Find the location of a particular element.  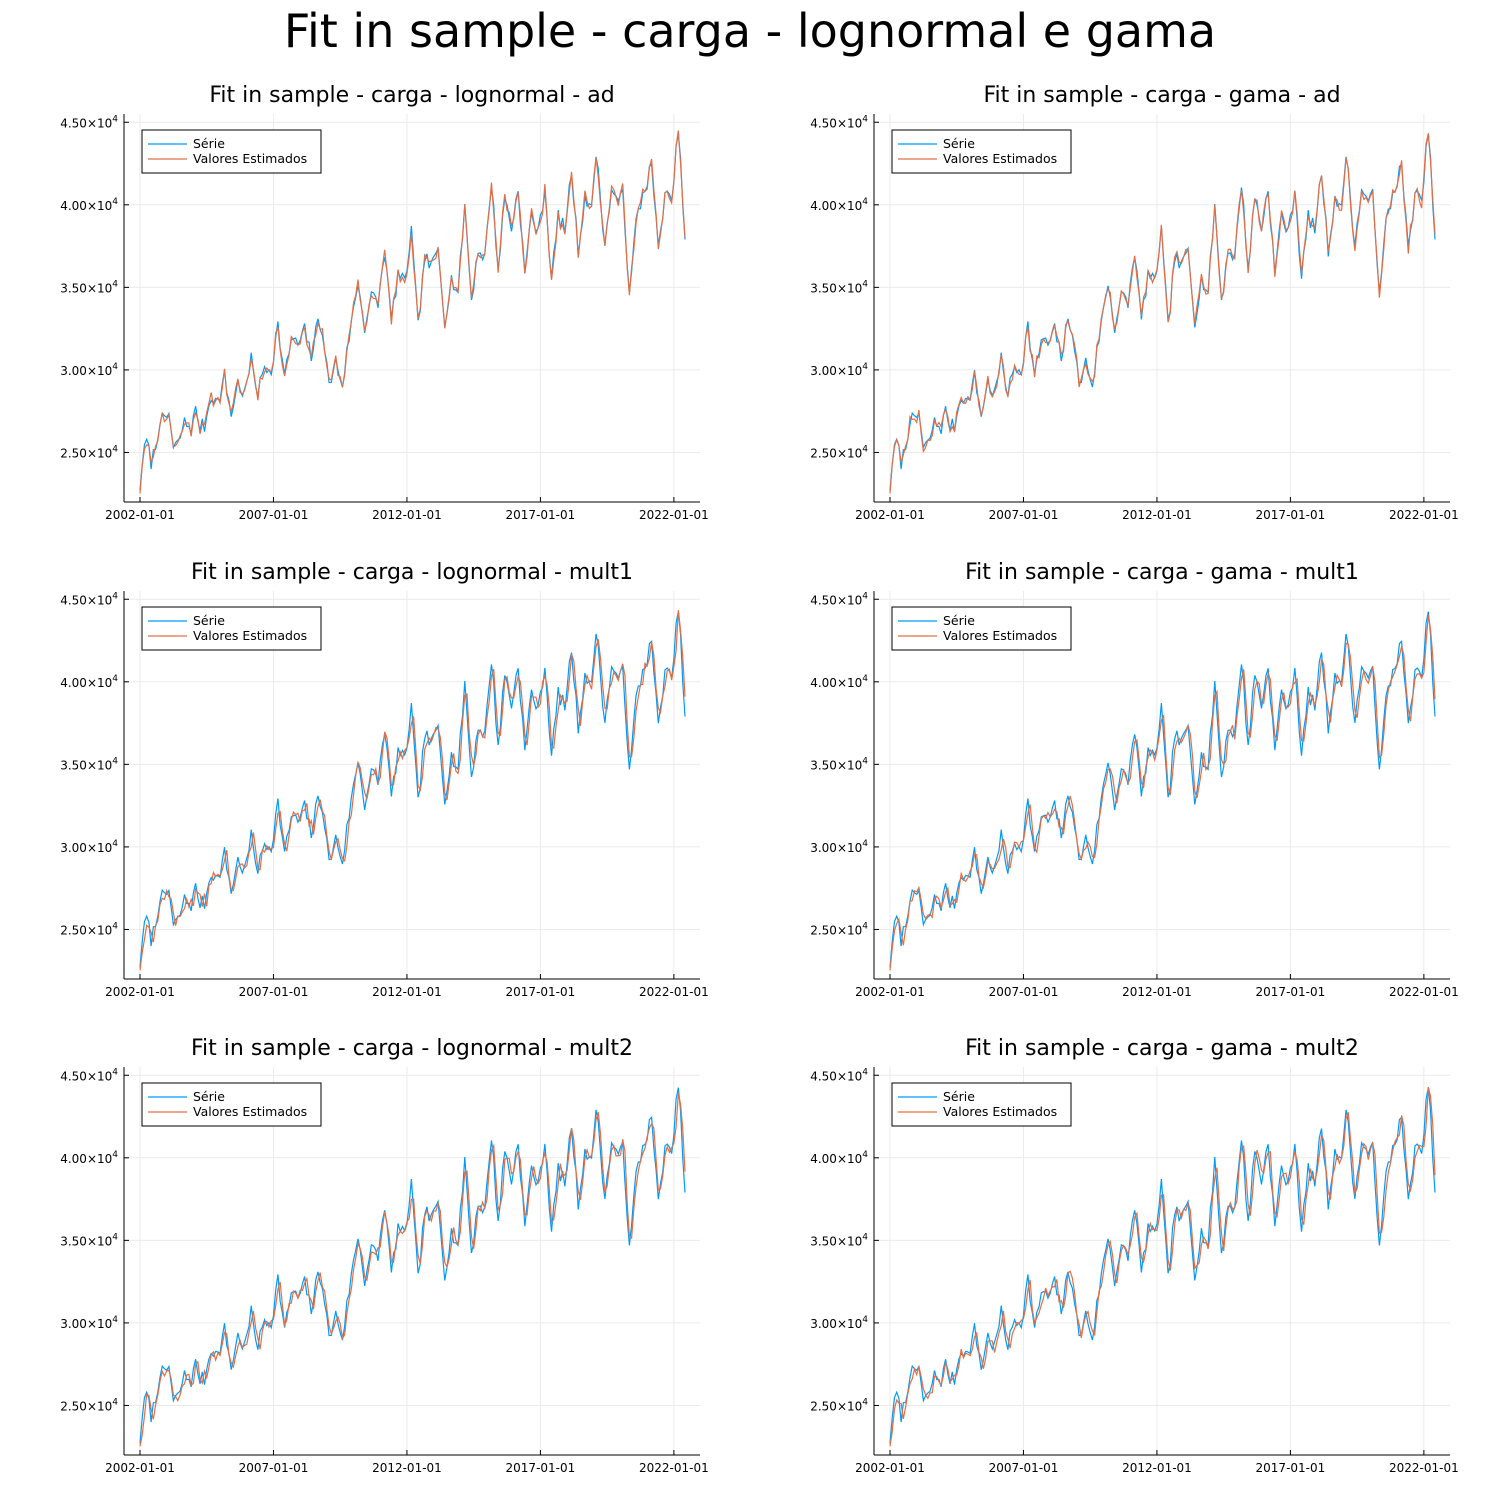

chart-title: Fit in sample - carga - lognormal - ad is located at coordinates (411, 95).